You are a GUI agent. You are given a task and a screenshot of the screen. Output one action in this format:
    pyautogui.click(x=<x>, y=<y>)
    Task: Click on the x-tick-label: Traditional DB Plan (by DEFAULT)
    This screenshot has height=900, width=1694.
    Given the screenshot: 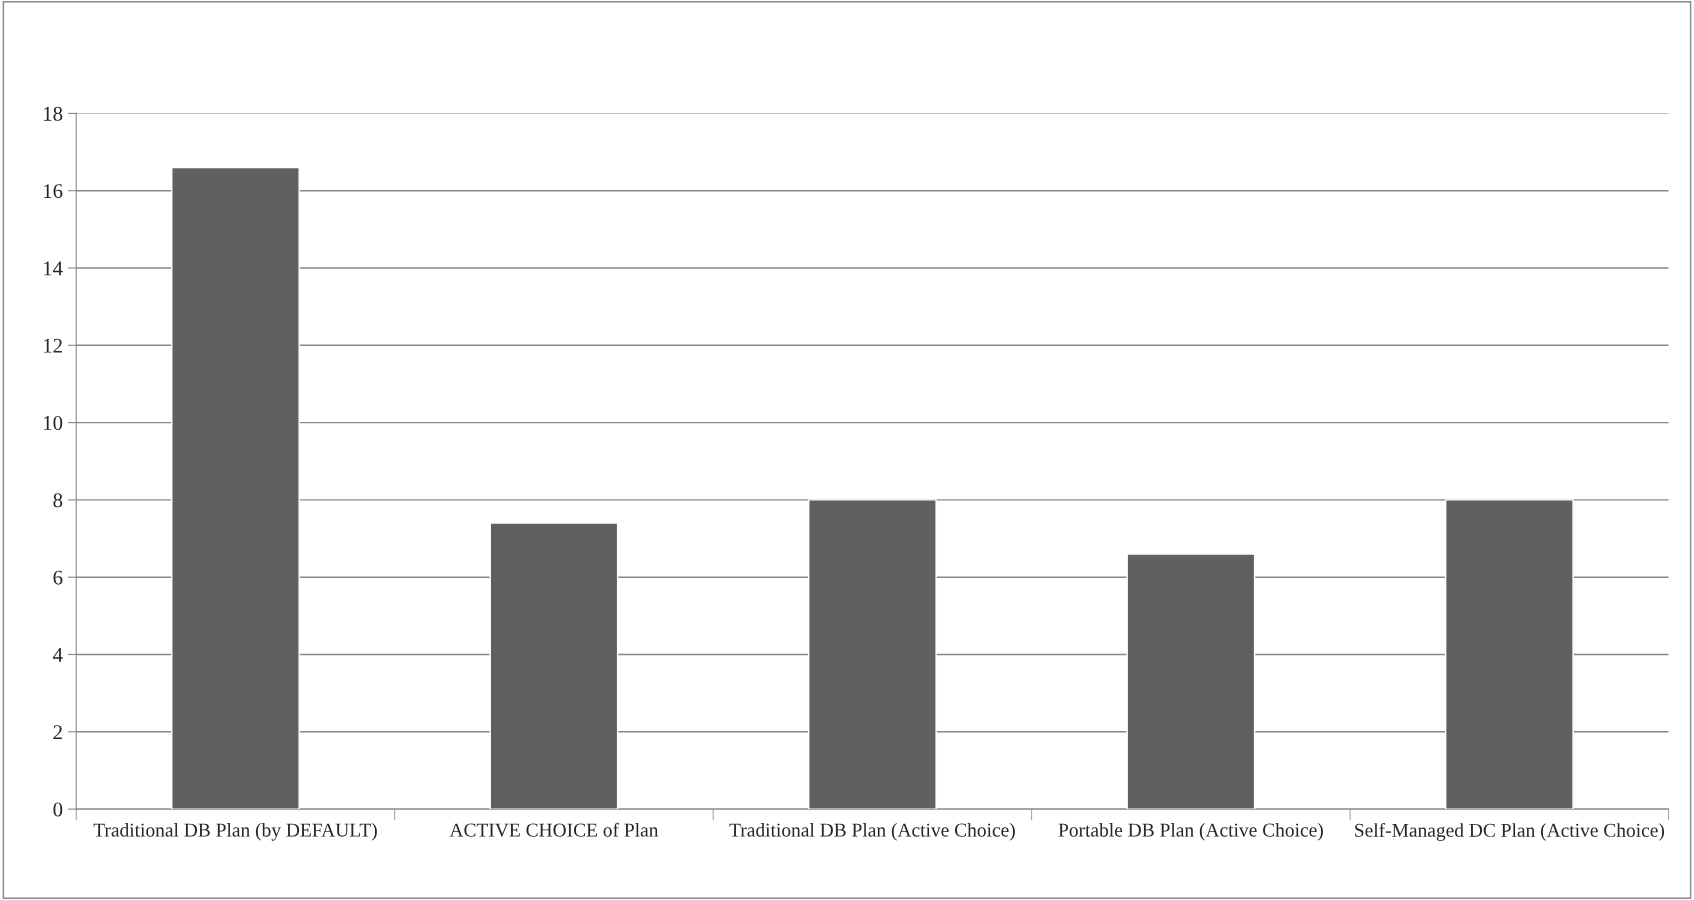 What is the action you would take?
    pyautogui.click(x=235, y=831)
    